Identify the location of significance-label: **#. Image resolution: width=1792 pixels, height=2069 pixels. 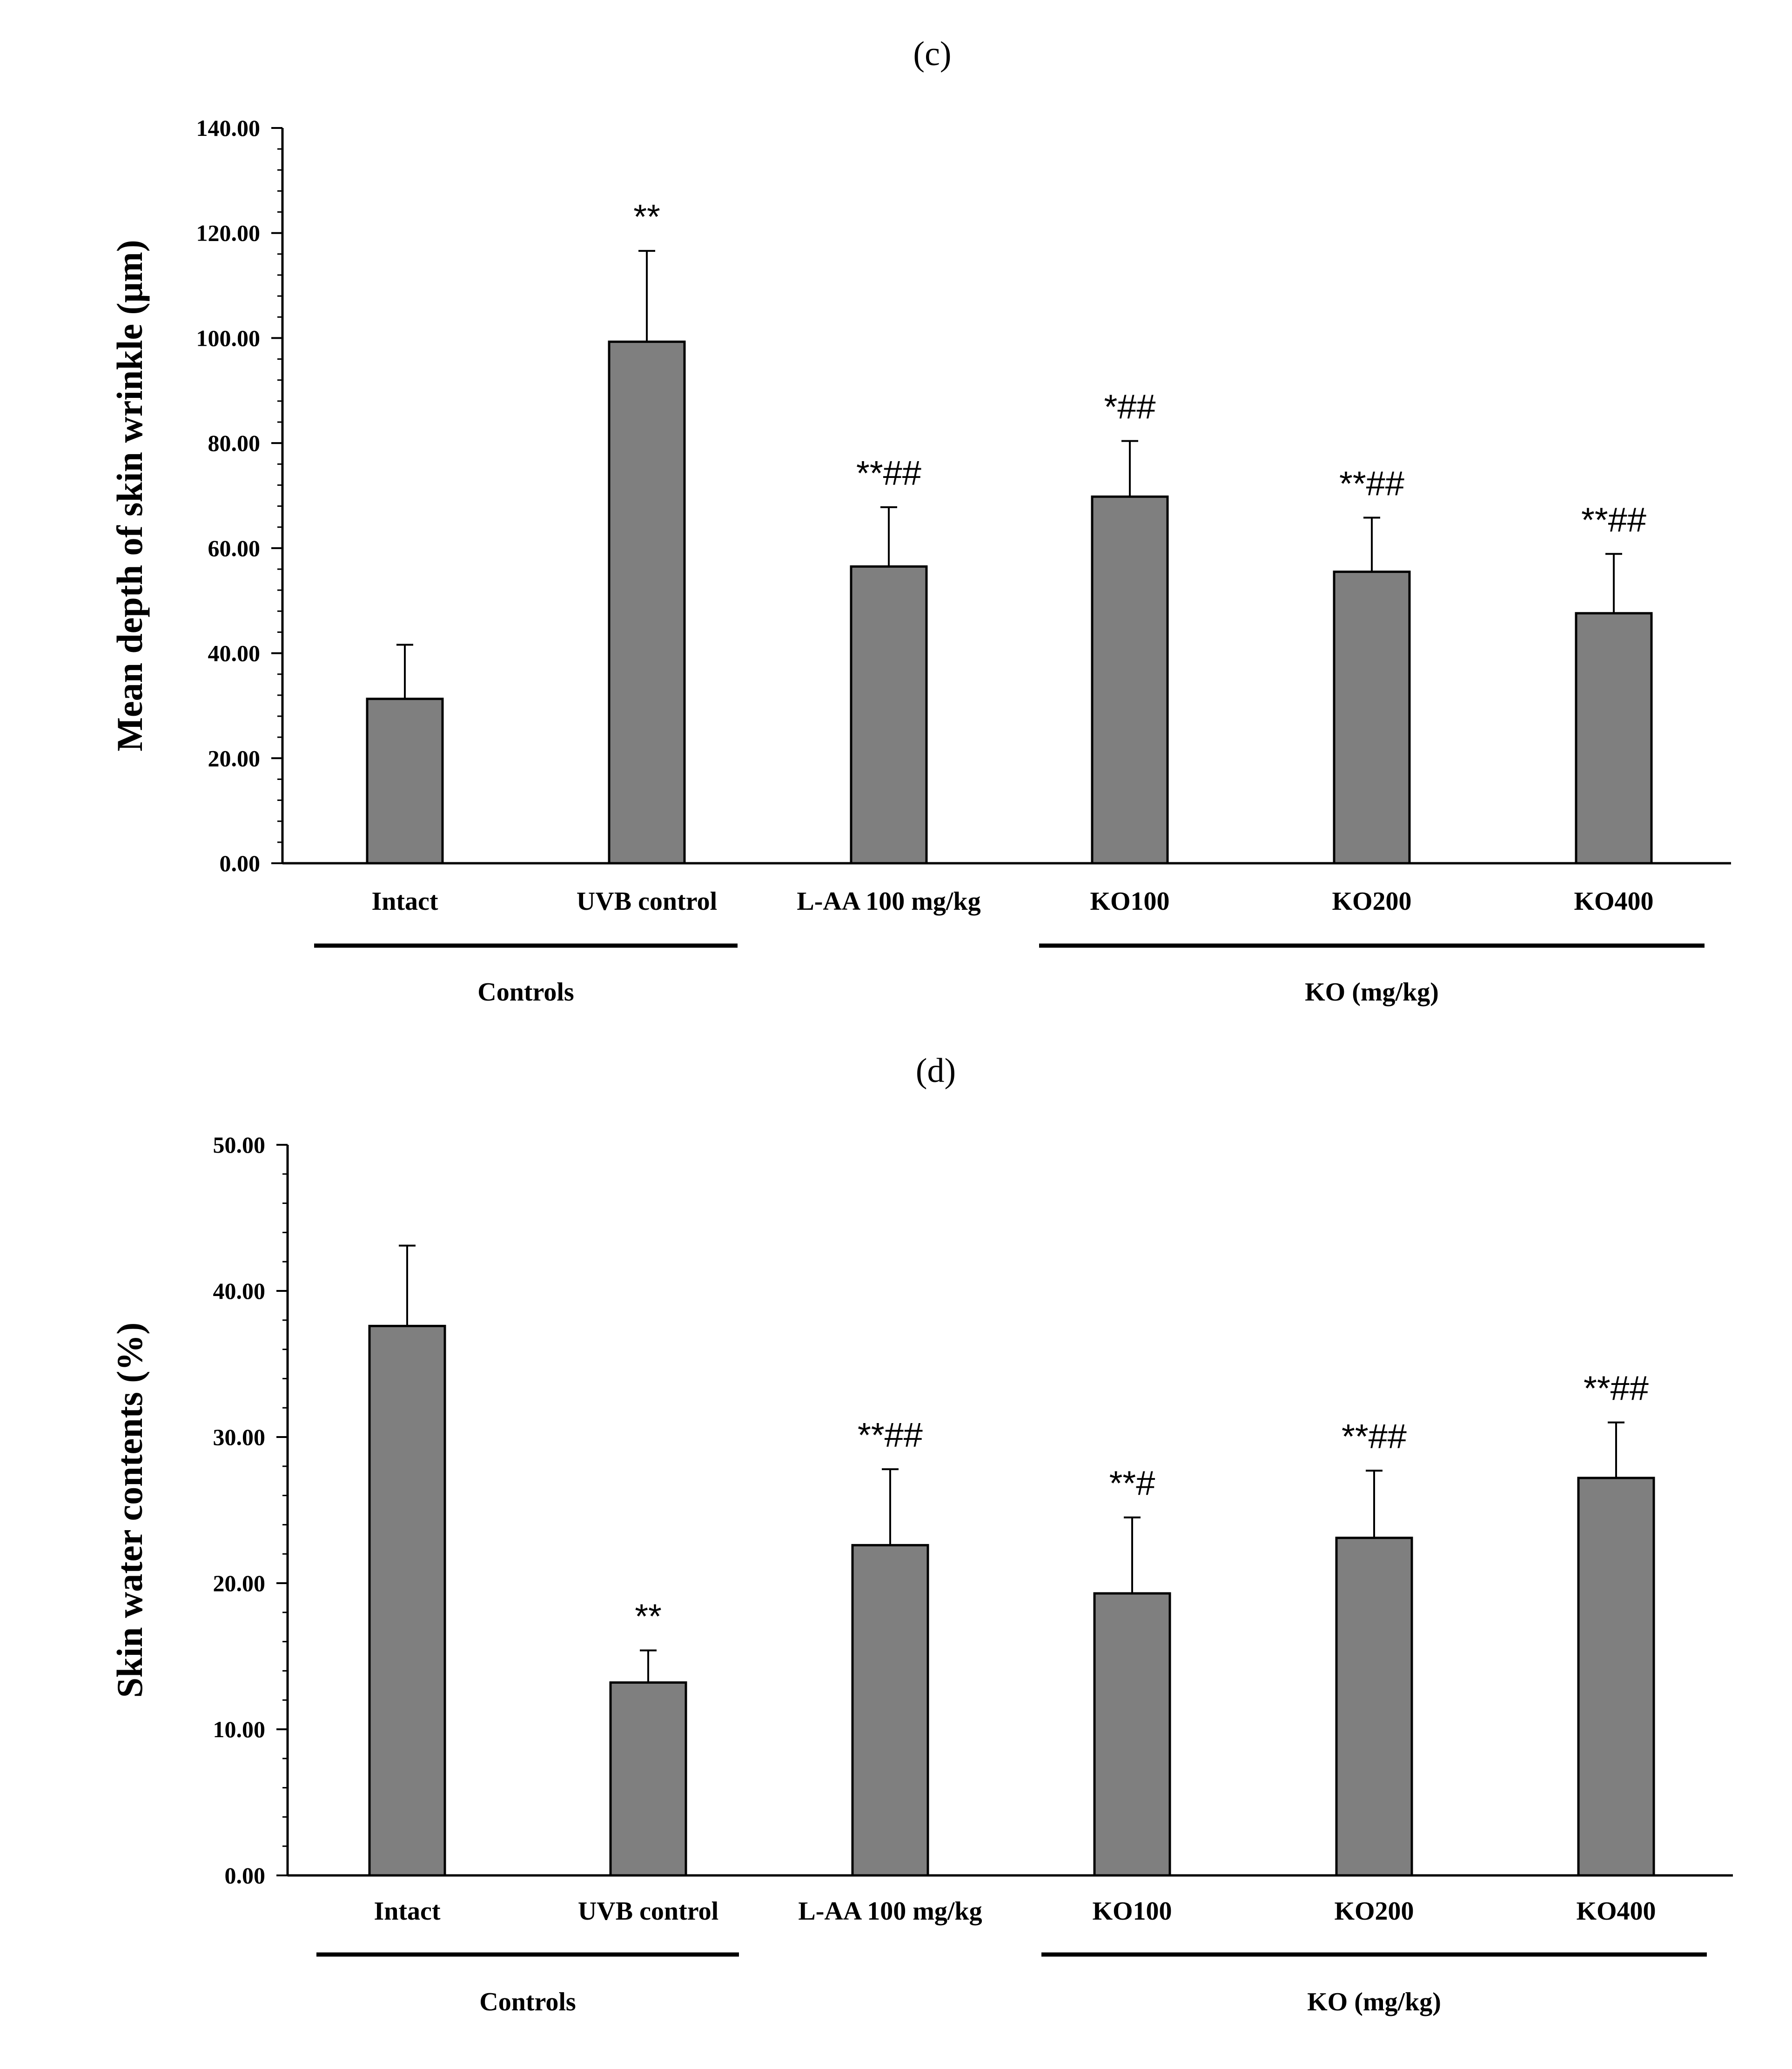
(1132, 1483).